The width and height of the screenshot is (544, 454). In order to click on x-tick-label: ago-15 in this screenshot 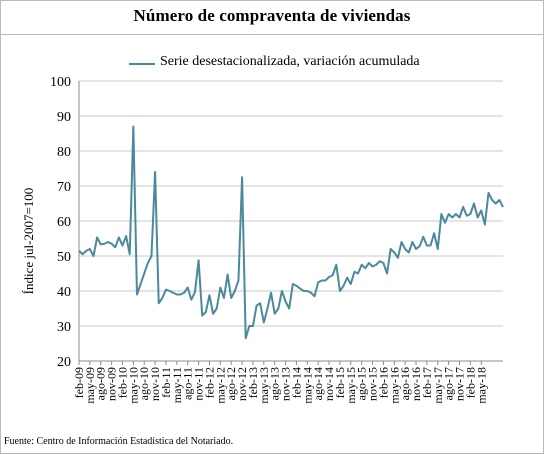, I will do `click(362, 383)`.